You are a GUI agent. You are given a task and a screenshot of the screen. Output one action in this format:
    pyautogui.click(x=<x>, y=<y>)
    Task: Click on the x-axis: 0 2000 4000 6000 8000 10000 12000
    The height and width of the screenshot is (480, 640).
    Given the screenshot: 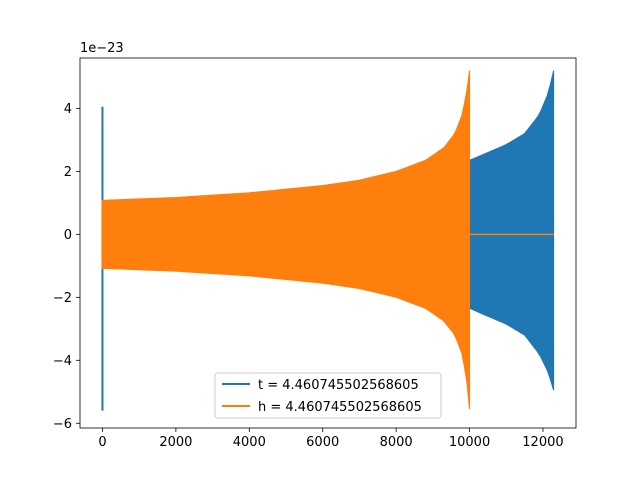 What is the action you would take?
    pyautogui.click(x=331, y=439)
    